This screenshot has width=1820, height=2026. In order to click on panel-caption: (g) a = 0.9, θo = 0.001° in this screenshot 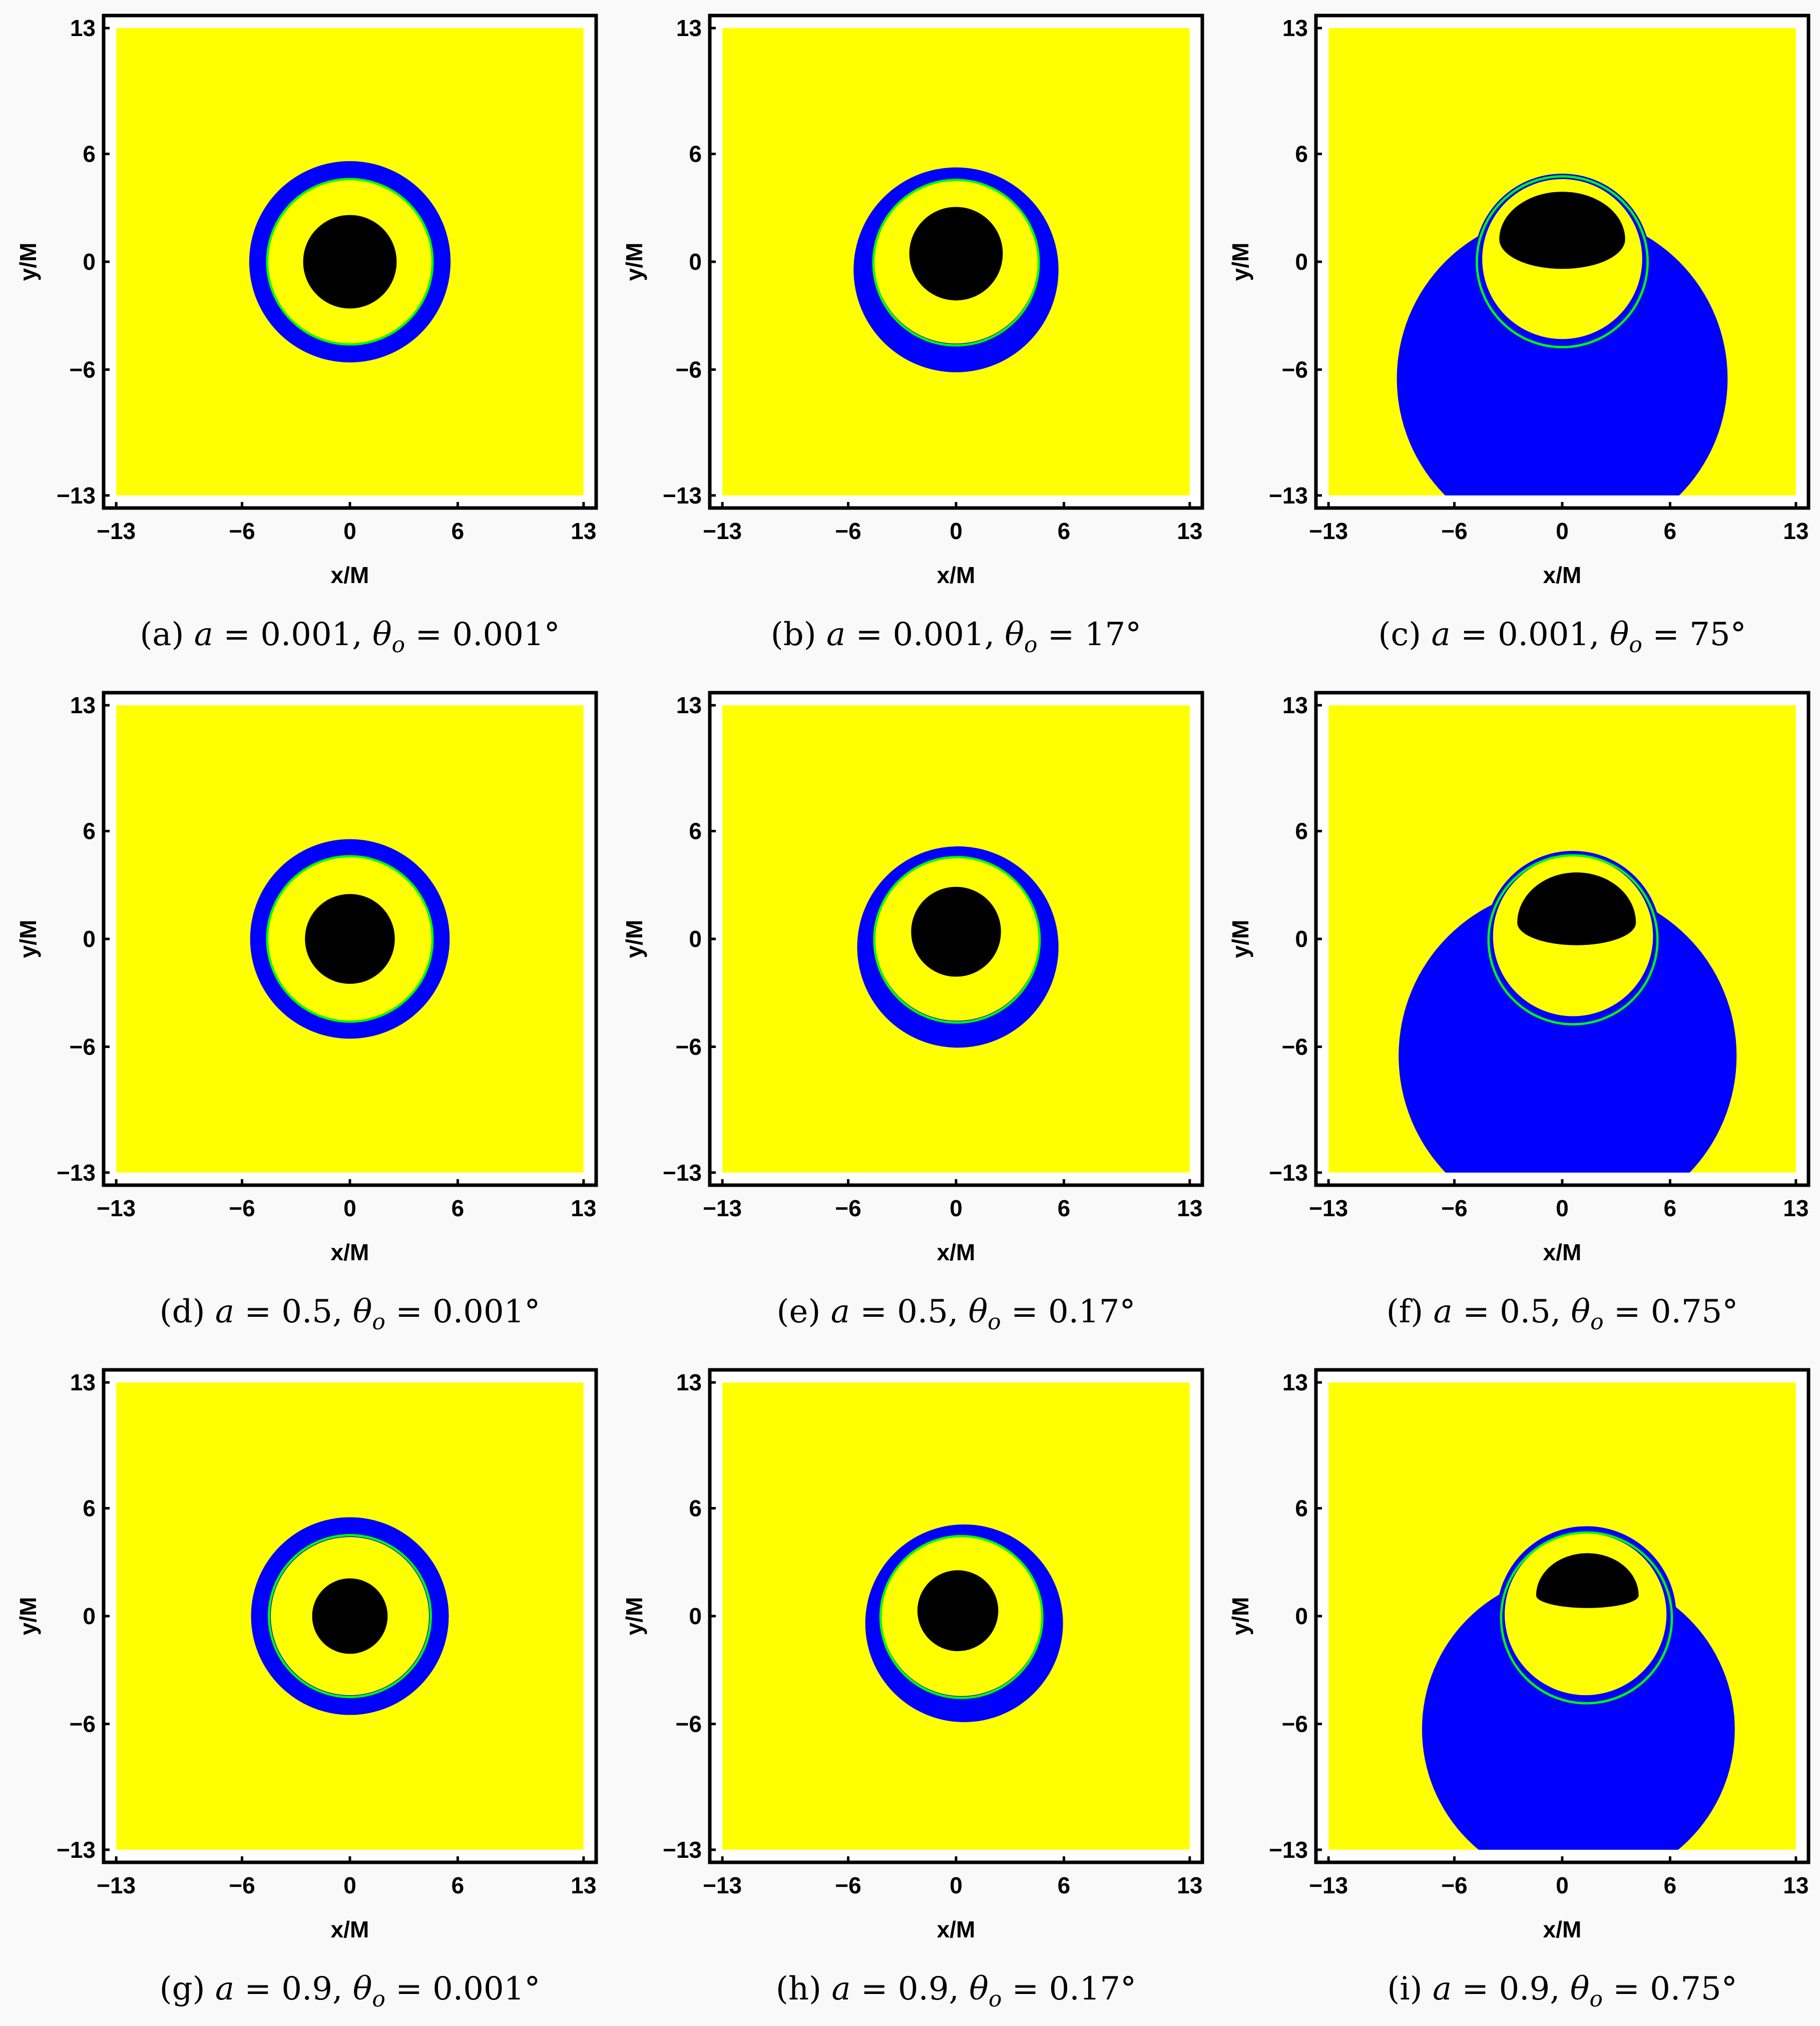, I will do `click(350, 1991)`.